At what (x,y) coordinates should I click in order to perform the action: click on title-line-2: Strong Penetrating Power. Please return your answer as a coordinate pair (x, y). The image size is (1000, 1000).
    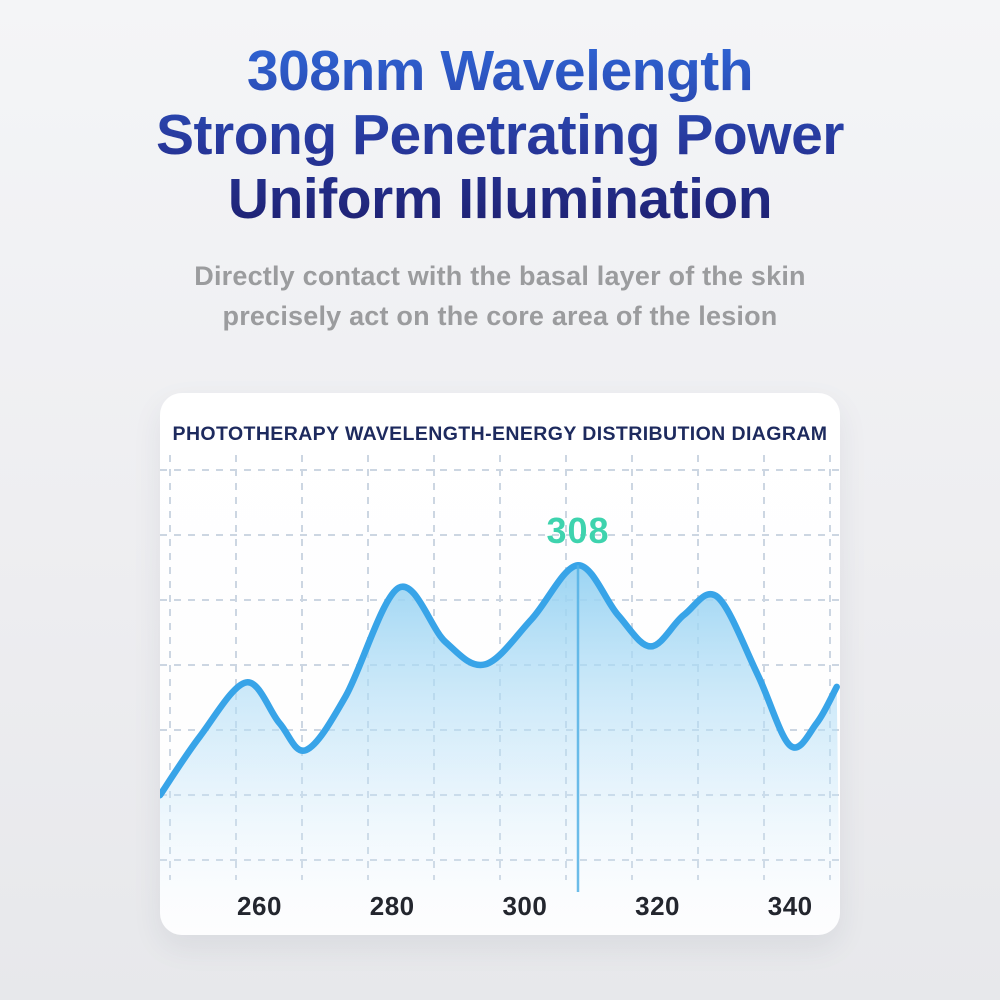
    Looking at the image, I should click on (500, 134).